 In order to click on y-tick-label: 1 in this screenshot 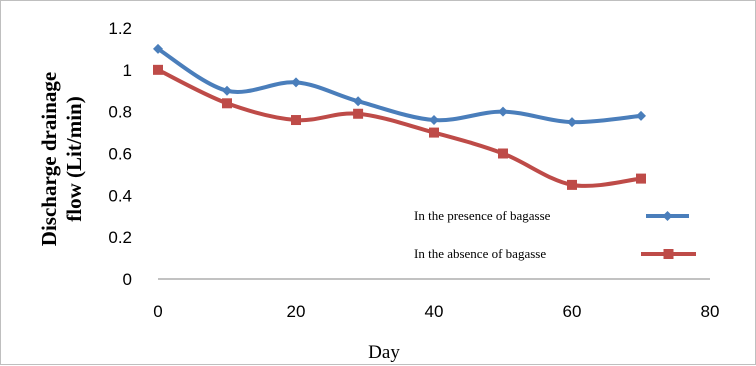, I will do `click(127, 70)`.